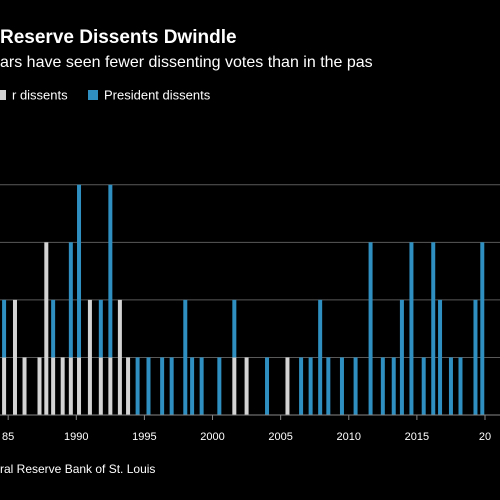 This screenshot has width=500, height=500. What do you see at coordinates (280, 437) in the screenshot?
I see `x-tick-label: 2005` at bounding box center [280, 437].